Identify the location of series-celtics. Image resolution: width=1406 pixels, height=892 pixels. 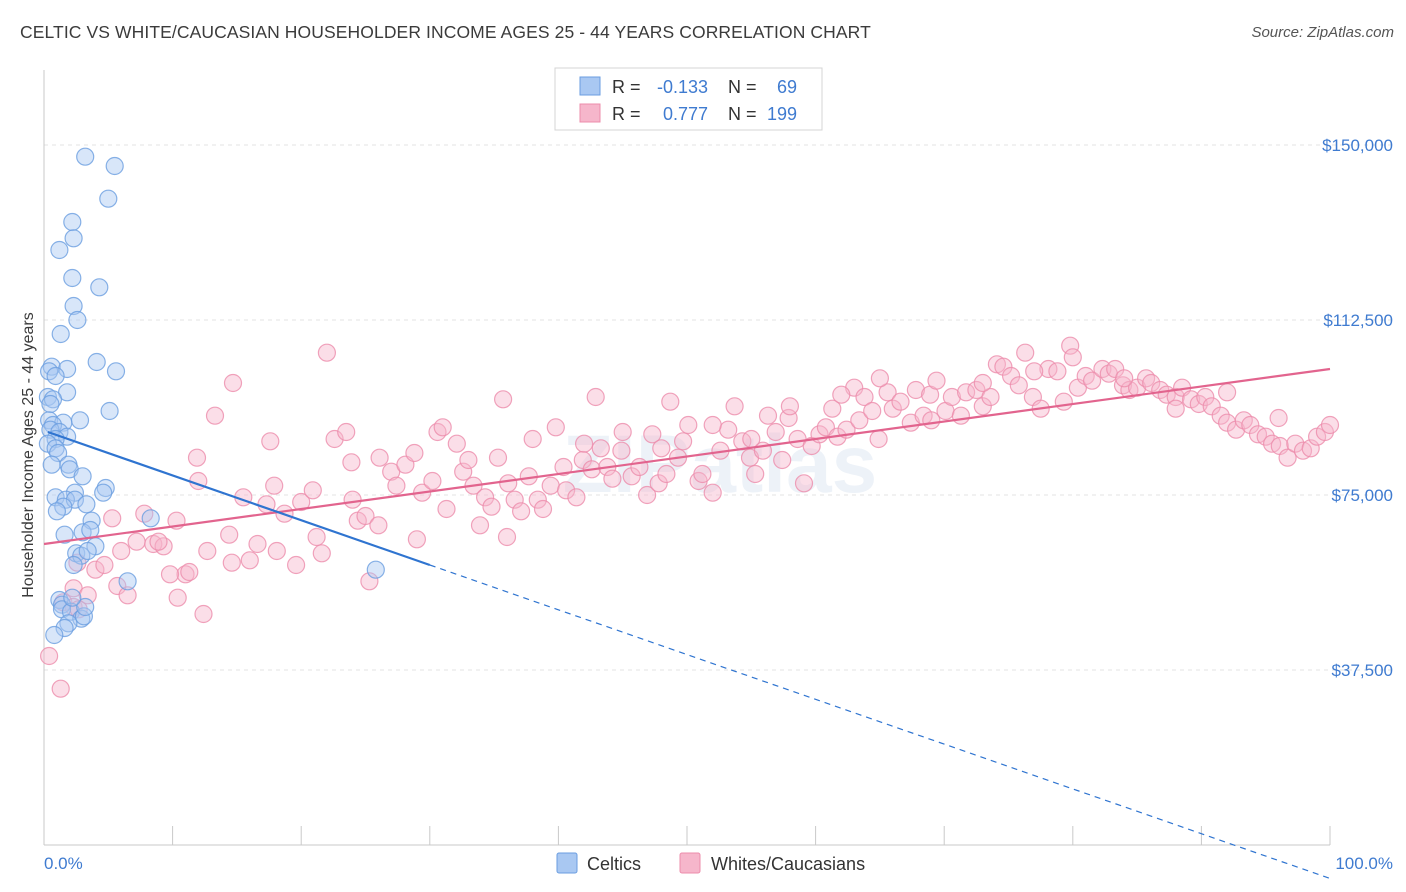
(211, 396).